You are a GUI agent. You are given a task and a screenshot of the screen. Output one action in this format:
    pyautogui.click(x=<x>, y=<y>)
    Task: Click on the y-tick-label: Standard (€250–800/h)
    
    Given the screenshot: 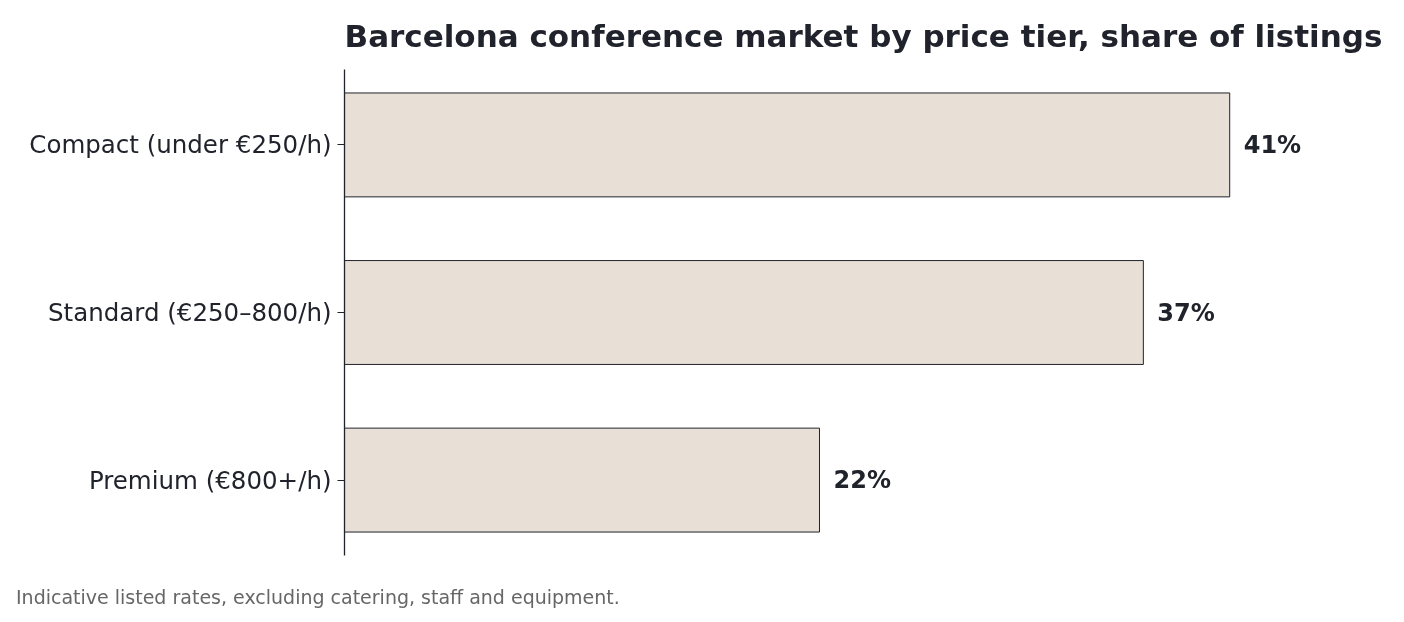 What is the action you would take?
    pyautogui.click(x=189, y=312)
    